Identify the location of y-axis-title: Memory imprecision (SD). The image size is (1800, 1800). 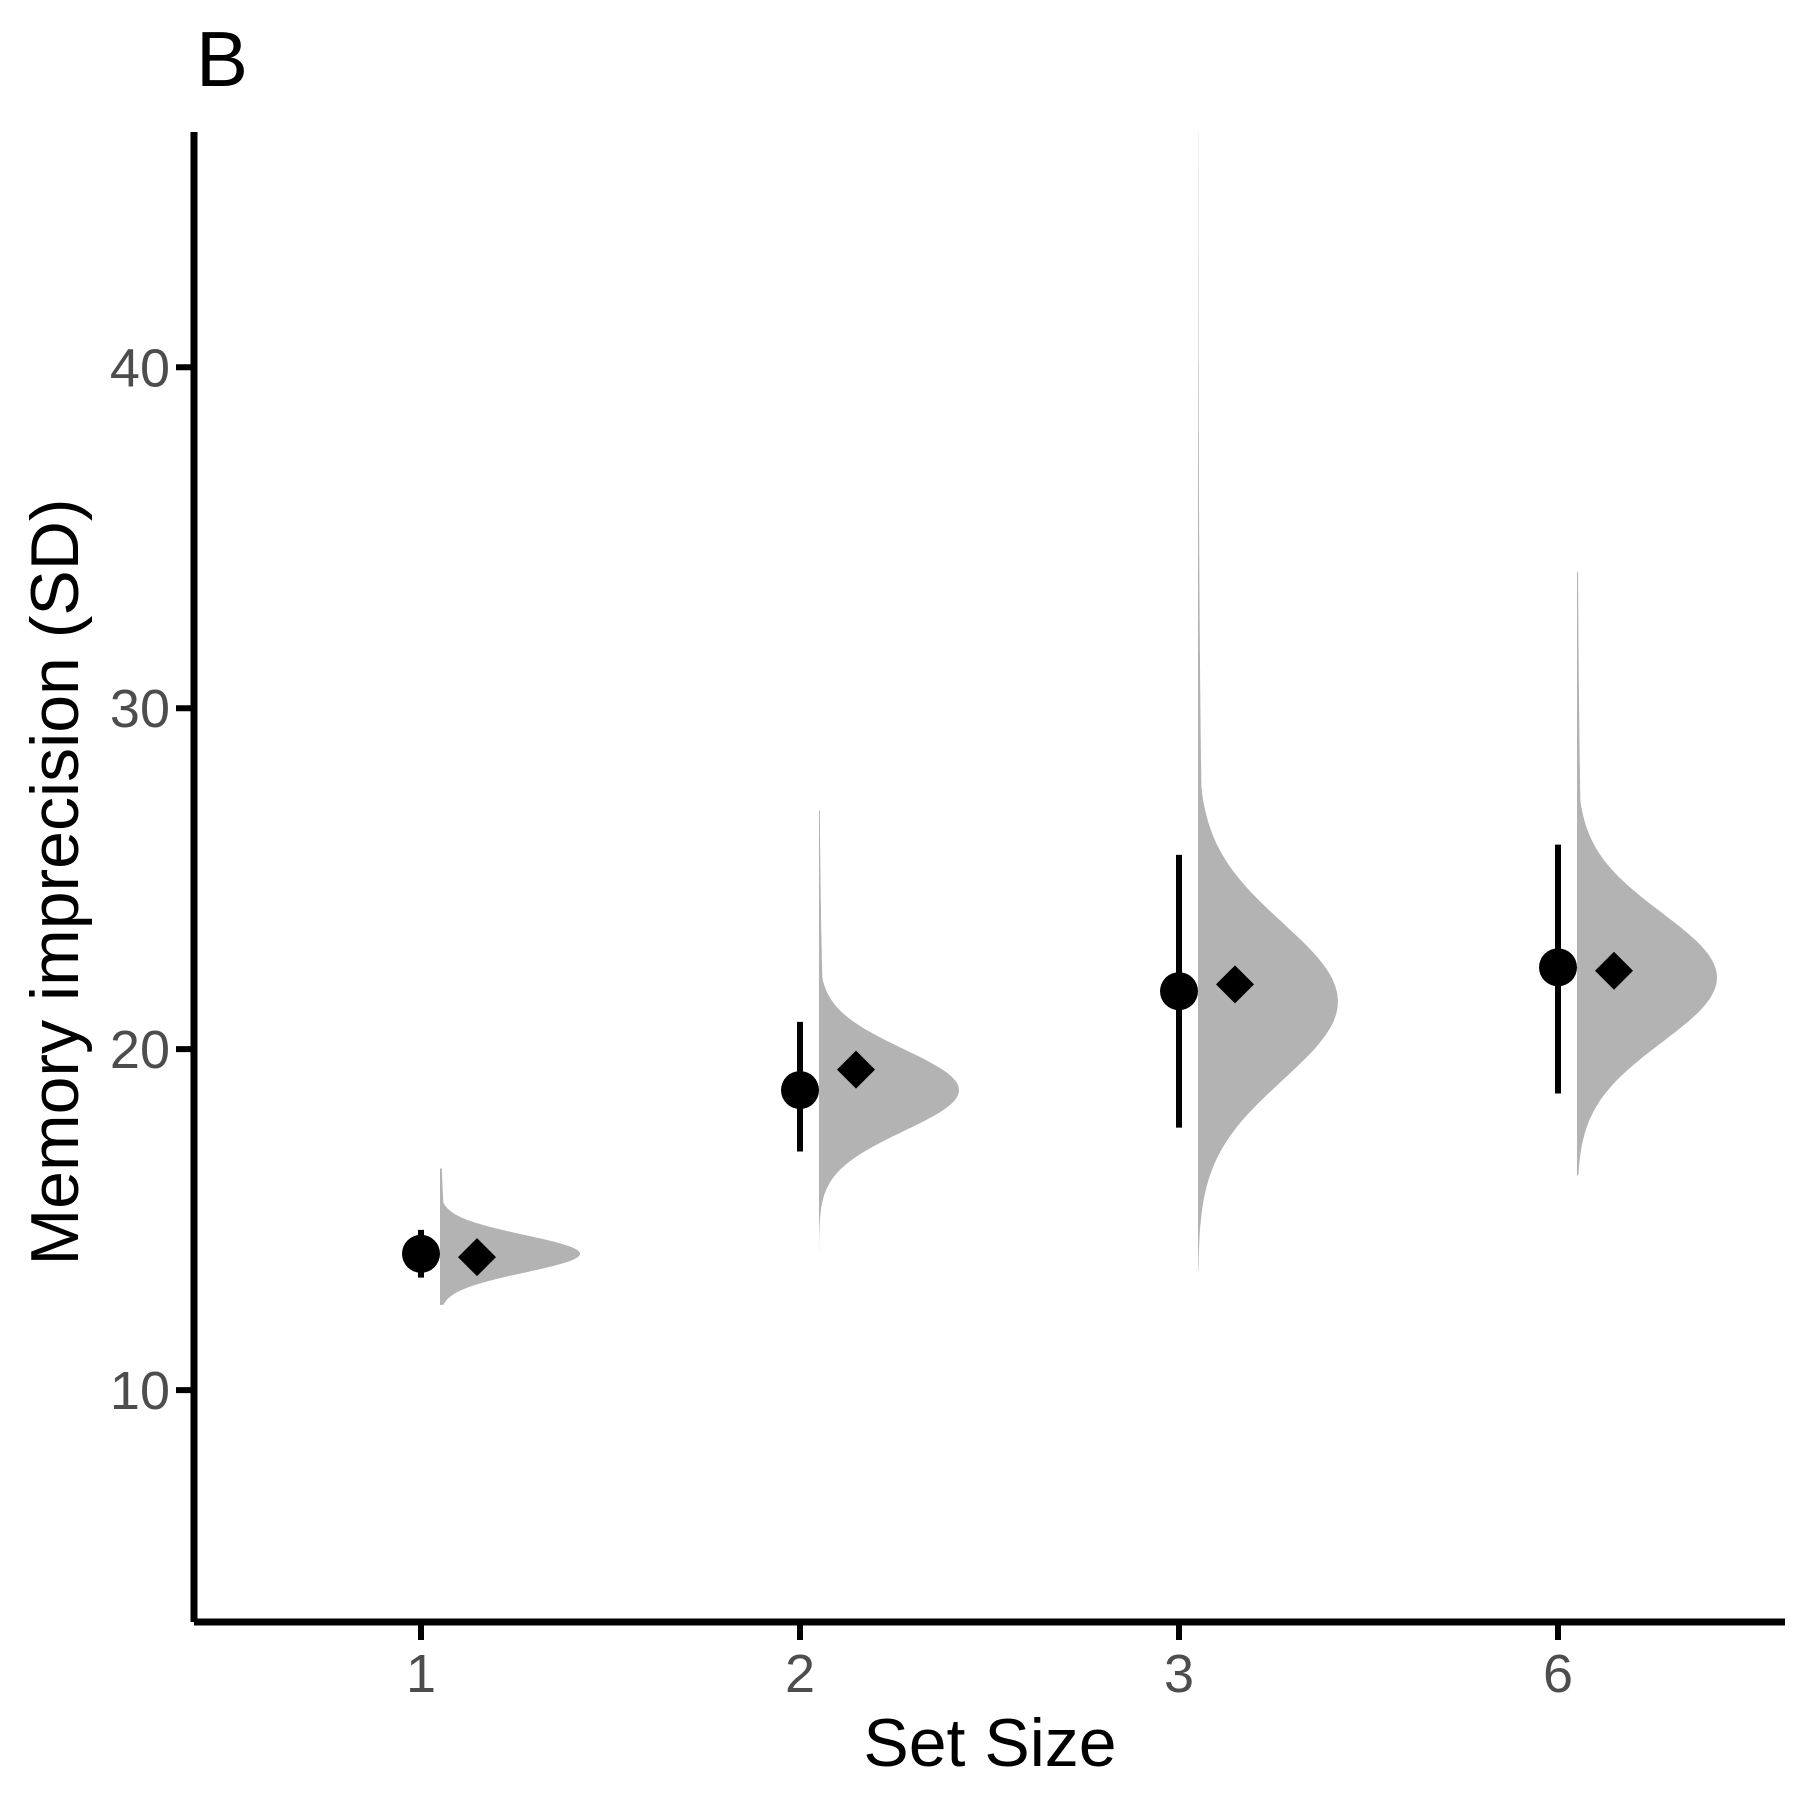
(55, 882).